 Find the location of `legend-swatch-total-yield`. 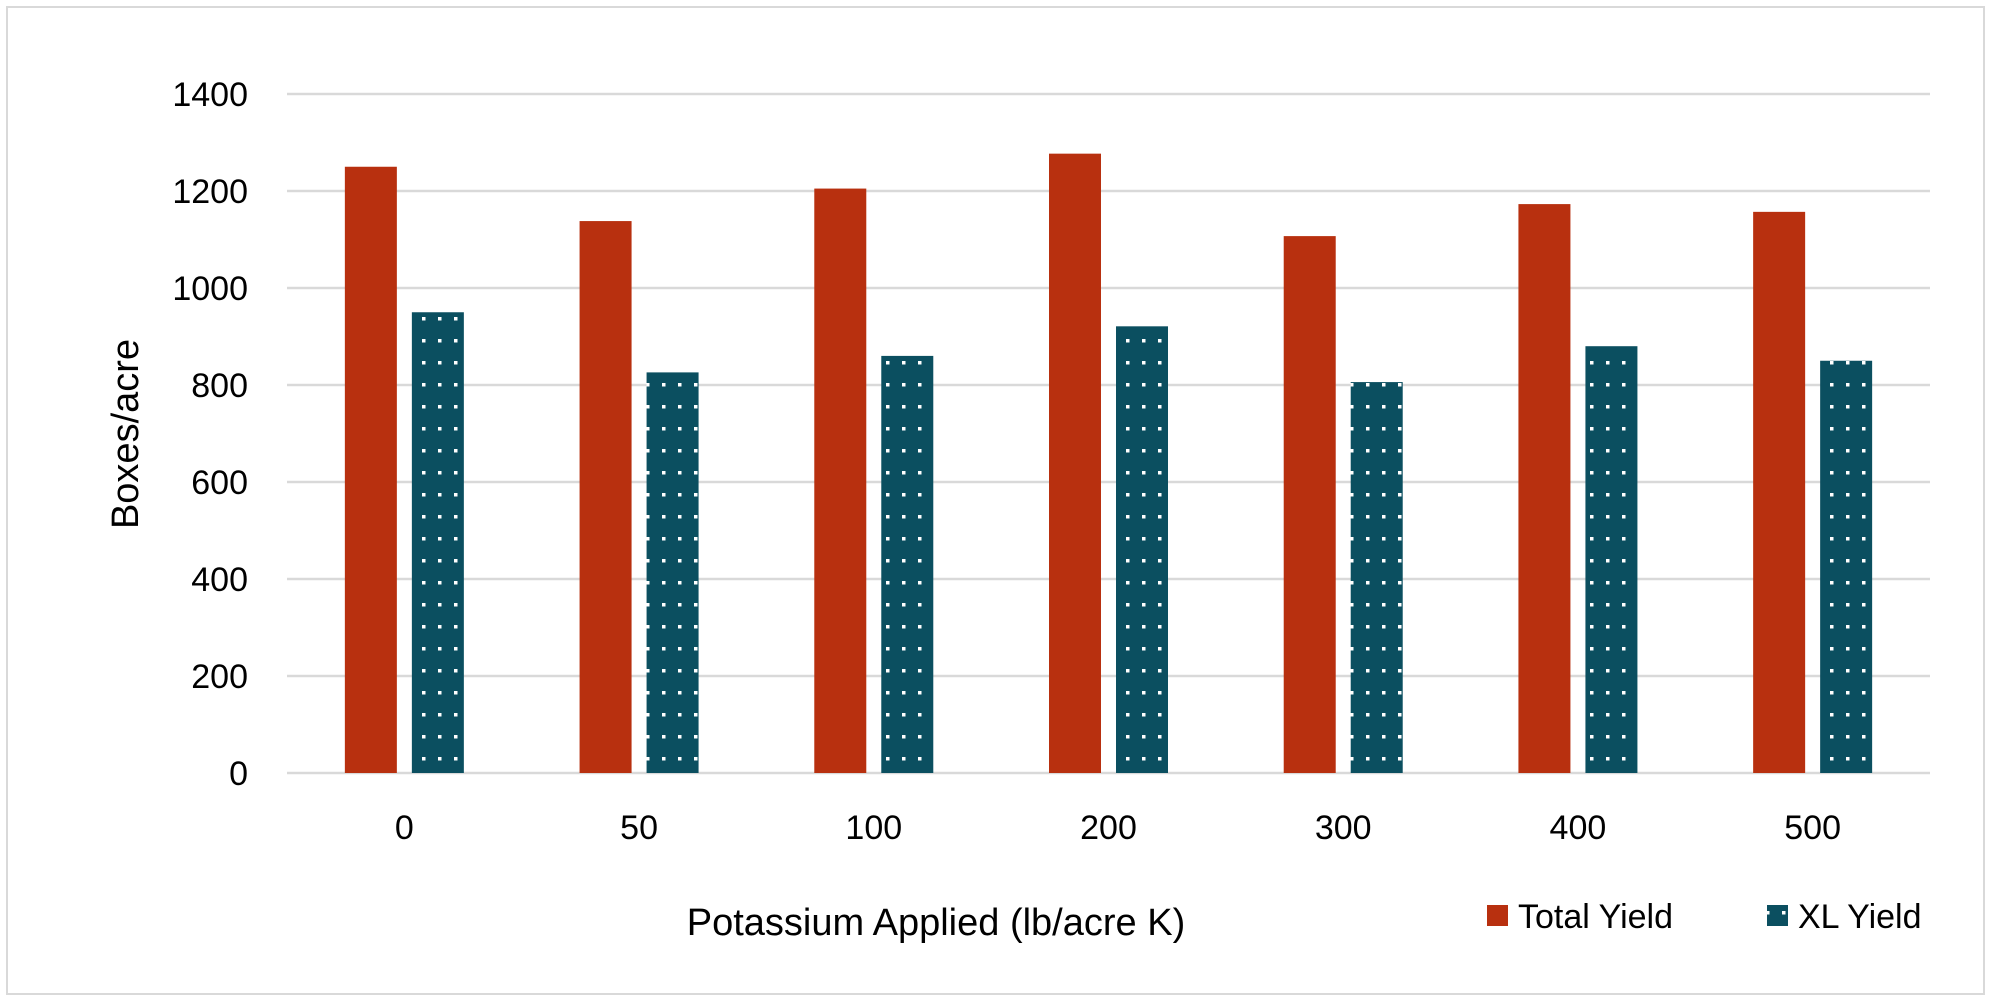

legend-swatch-total-yield is located at coordinates (1497, 915).